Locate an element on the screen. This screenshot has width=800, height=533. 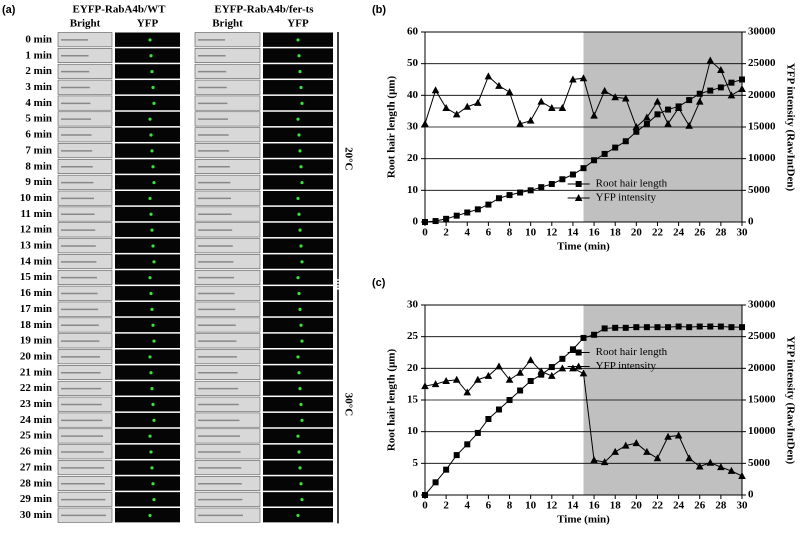
y2-axis-label: YFP intensity (RawIntDen) is located at coordinates (790, 400).